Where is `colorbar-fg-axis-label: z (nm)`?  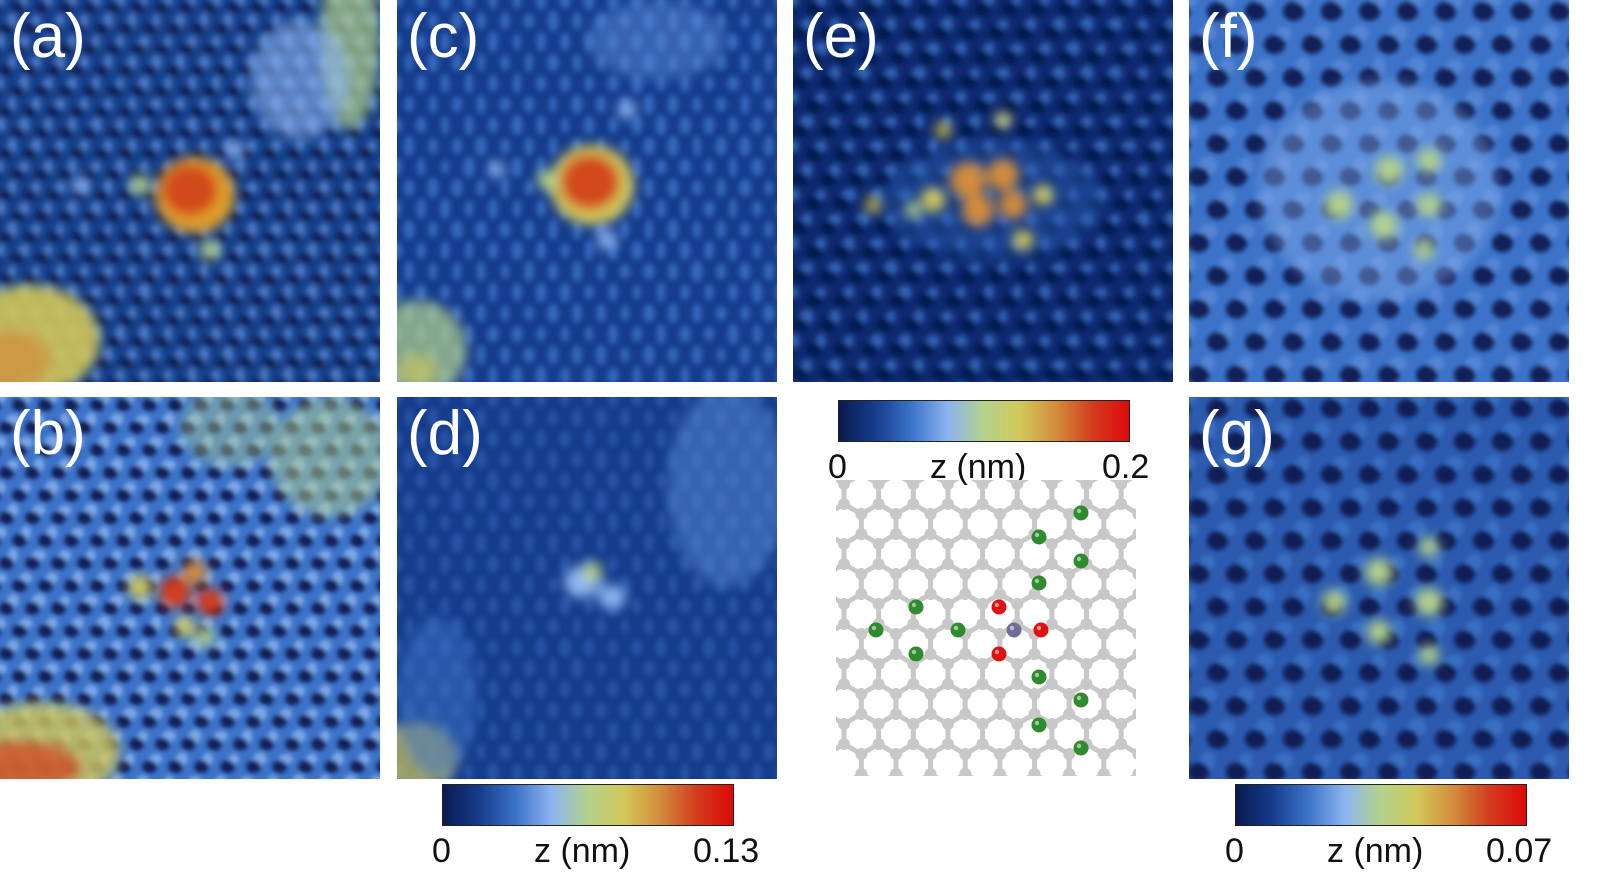
colorbar-fg-axis-label: z (nm) is located at coordinates (1375, 851).